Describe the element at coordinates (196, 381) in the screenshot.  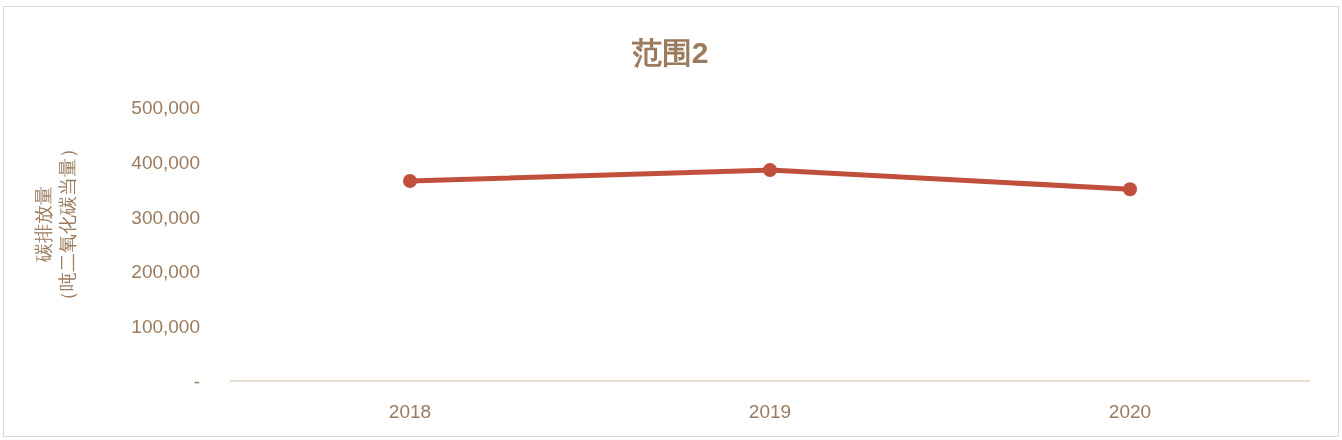
I see `y-tick-label: -` at that location.